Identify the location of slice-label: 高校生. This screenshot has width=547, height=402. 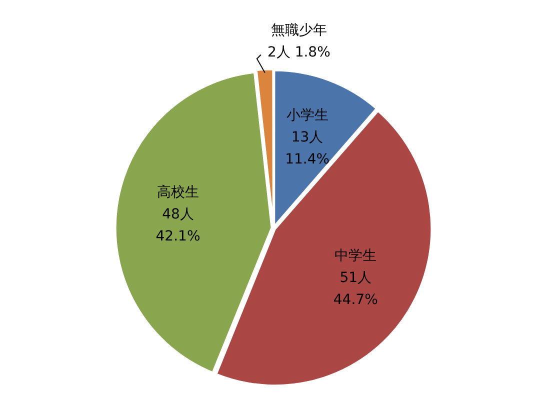
(178, 192).